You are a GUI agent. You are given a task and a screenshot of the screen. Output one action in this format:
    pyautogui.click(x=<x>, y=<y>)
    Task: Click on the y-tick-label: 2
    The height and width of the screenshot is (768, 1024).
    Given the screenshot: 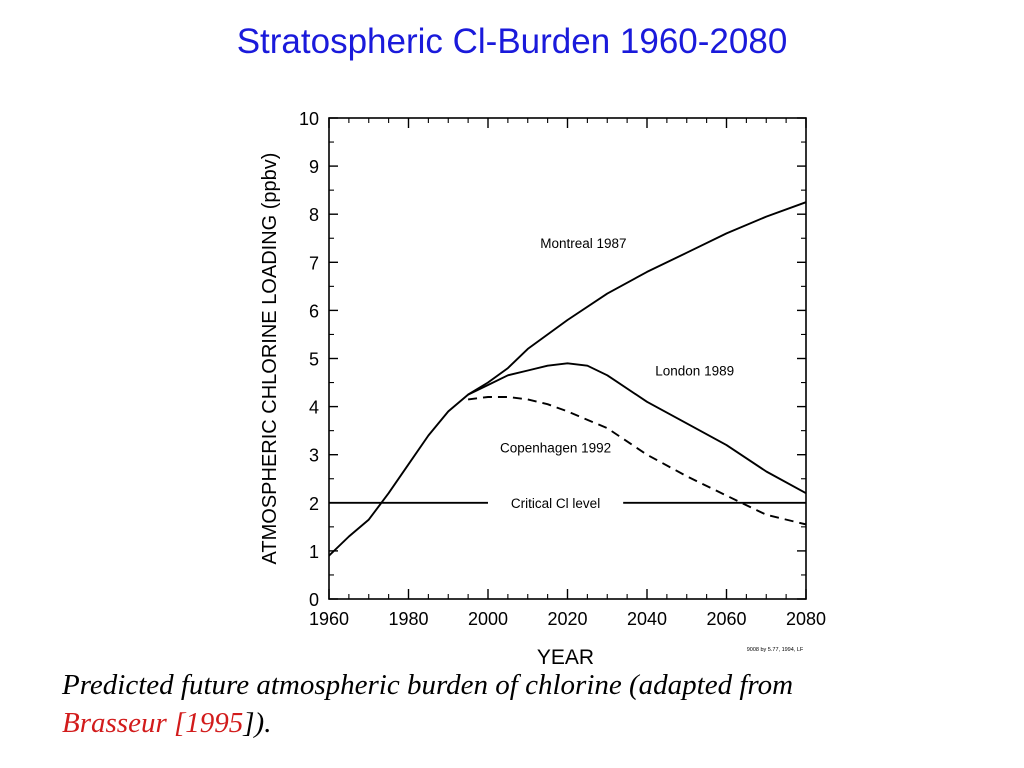 What is the action you would take?
    pyautogui.click(x=314, y=504)
    